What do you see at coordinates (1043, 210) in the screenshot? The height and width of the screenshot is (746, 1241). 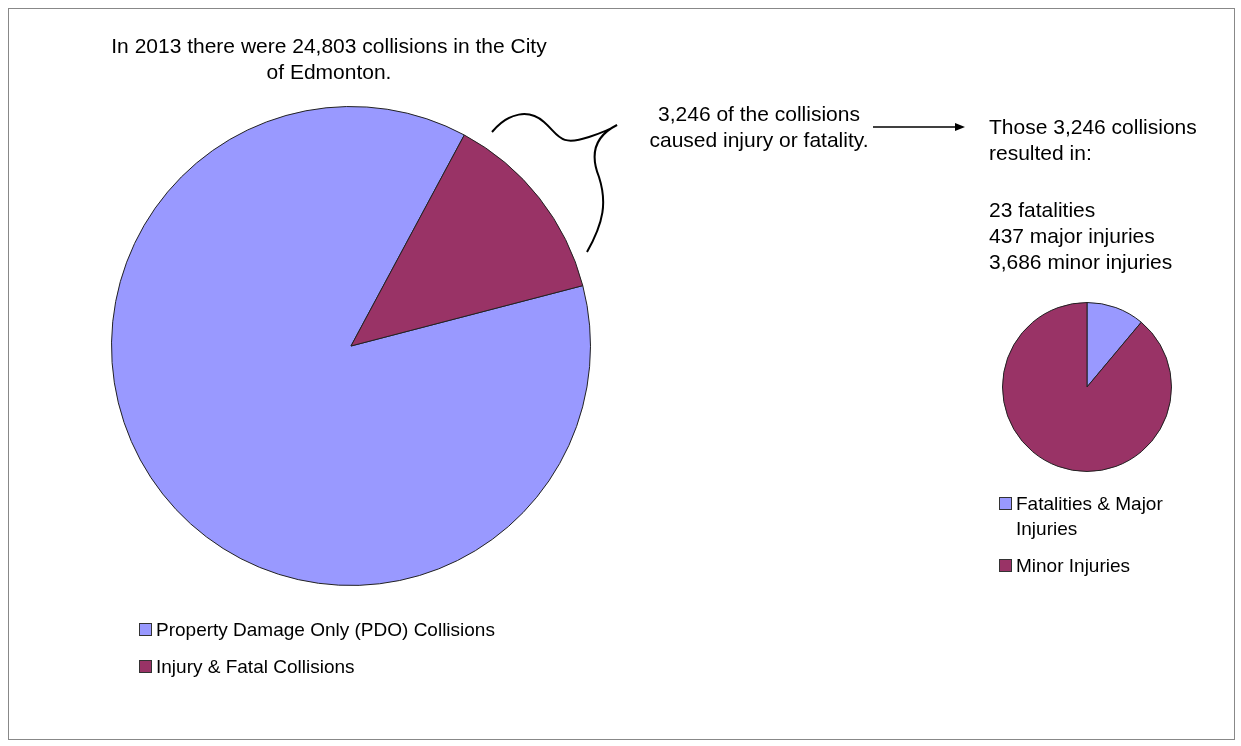 I see `text: 23 fatalities` at bounding box center [1043, 210].